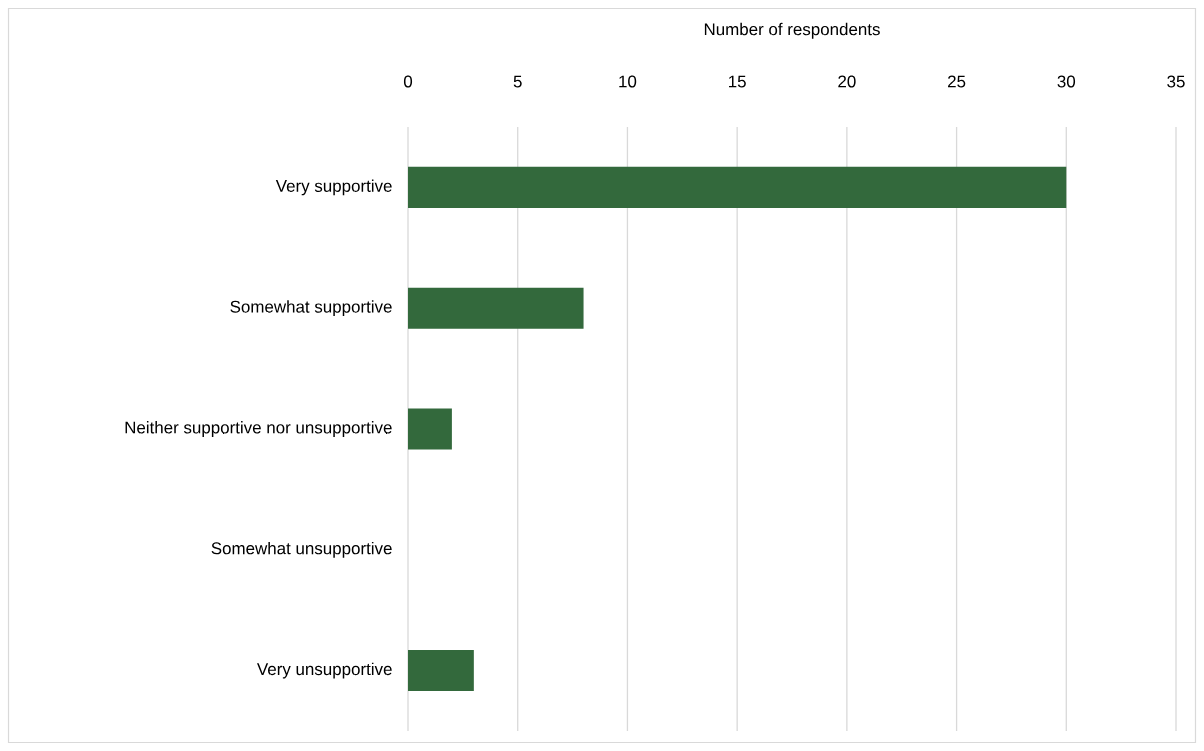 This screenshot has height=751, width=1204. Describe the element at coordinates (957, 81) in the screenshot. I see `x-tick-label: 25` at that location.